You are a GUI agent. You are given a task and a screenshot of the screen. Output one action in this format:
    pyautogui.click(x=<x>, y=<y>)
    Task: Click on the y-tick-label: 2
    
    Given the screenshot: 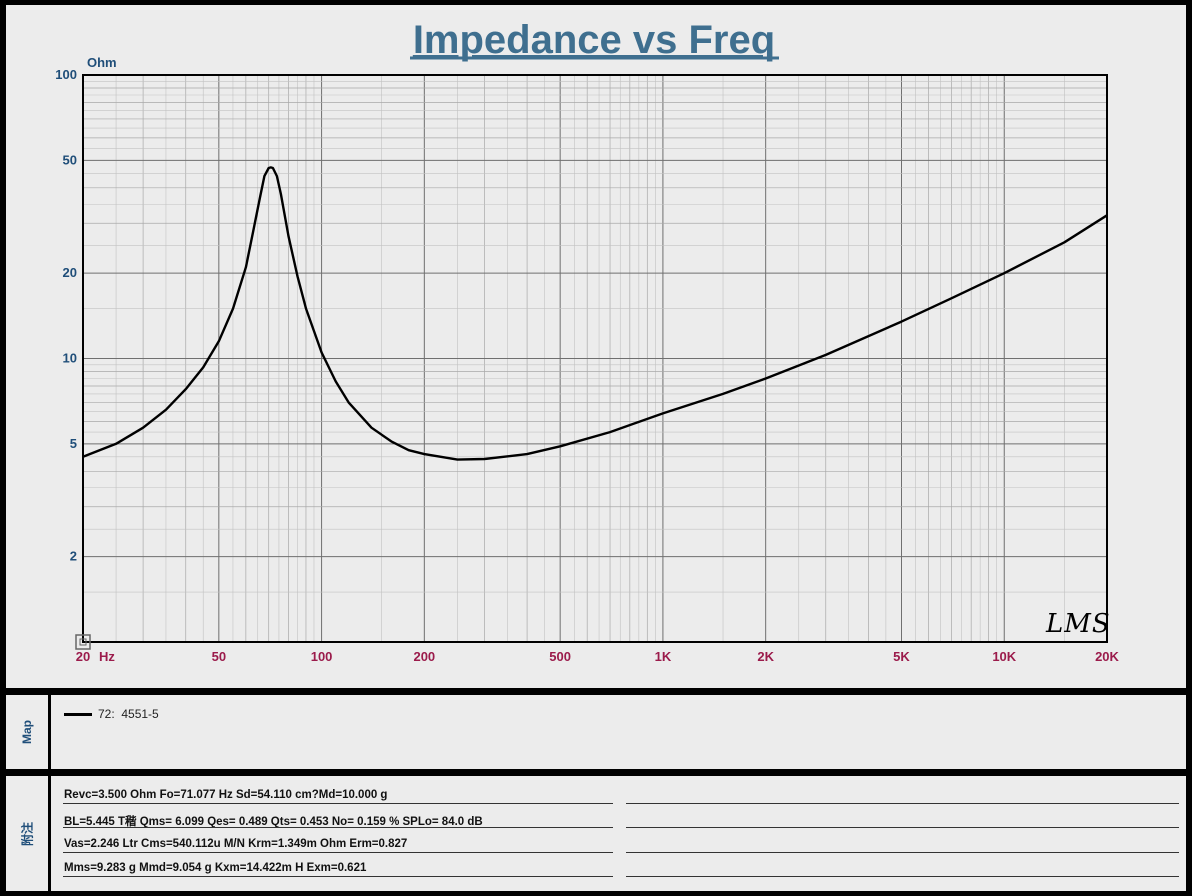 What is the action you would take?
    pyautogui.click(x=73, y=556)
    